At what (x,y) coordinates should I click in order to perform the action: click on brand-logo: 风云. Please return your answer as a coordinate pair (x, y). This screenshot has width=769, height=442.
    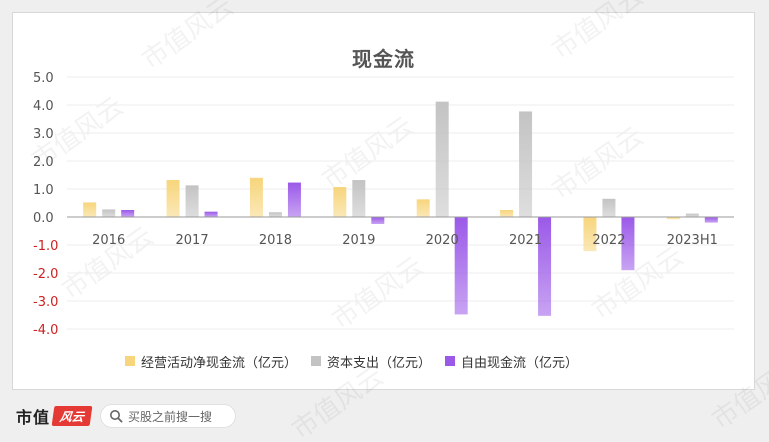
    Looking at the image, I should click on (72, 416).